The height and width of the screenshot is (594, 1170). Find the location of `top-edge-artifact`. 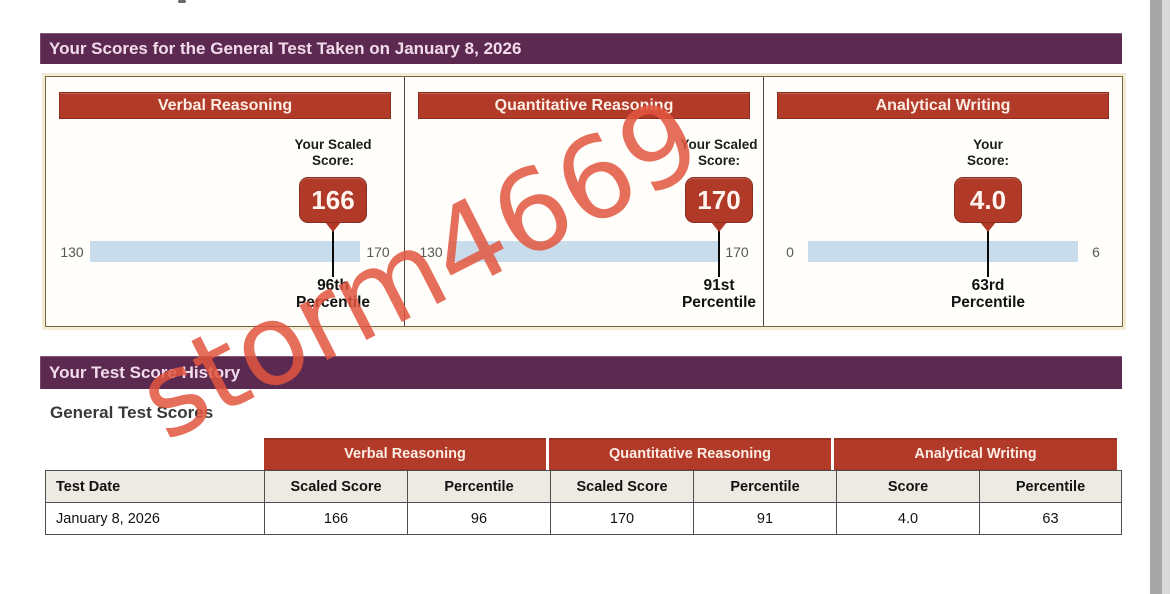

top-edge-artifact is located at coordinates (182, 1).